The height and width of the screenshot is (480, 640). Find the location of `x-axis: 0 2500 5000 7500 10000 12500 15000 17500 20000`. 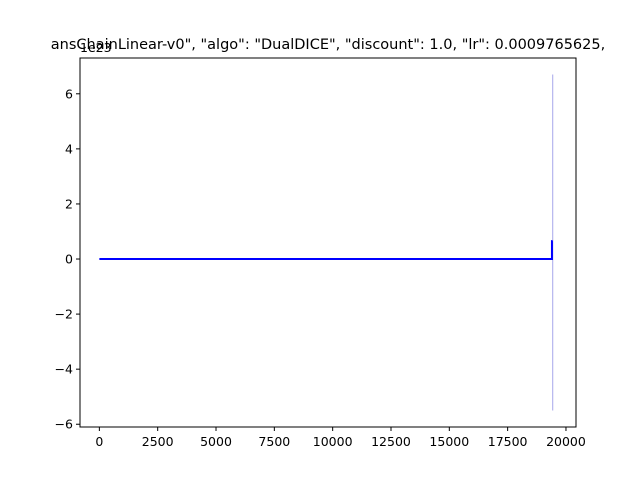

x-axis: 0 2500 5000 7500 10000 12500 15000 17500 20000 is located at coordinates (340, 438).